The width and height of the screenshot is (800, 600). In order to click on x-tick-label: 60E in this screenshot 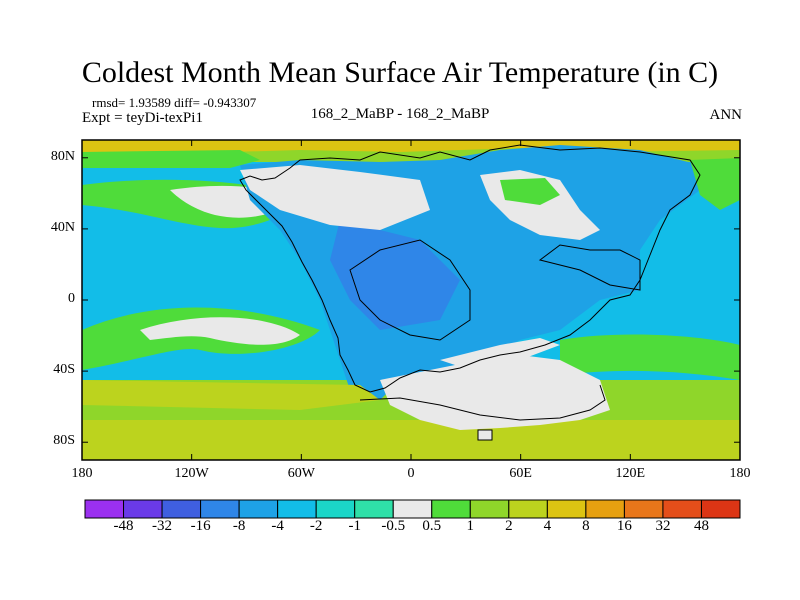, I will do `click(520, 473)`.